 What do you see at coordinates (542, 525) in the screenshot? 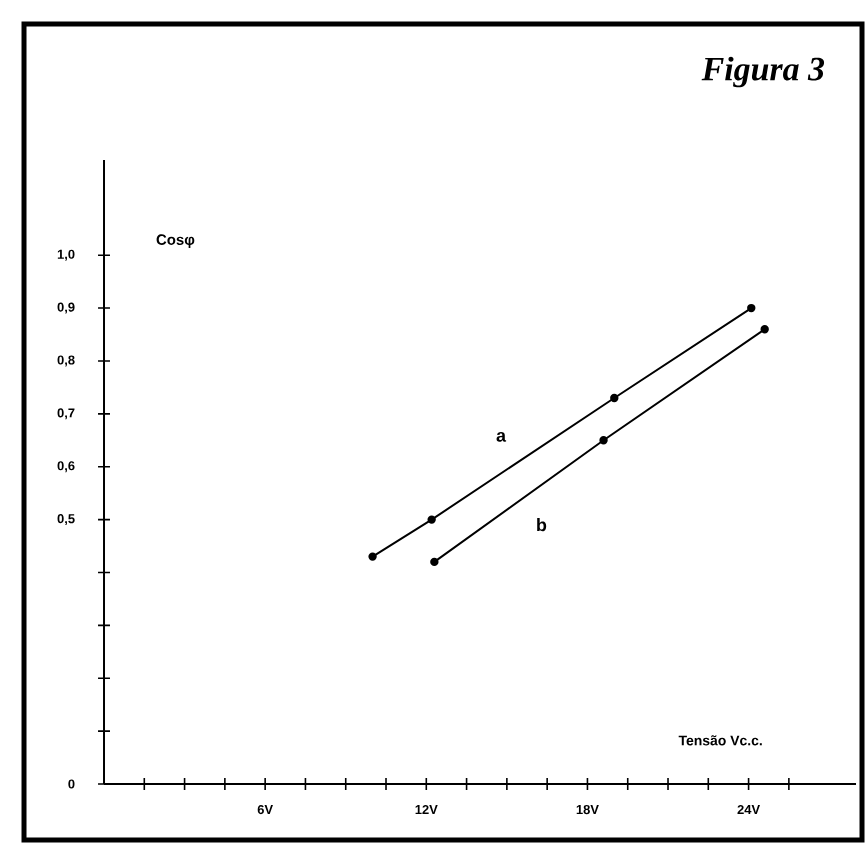
I see `series-label: b` at bounding box center [542, 525].